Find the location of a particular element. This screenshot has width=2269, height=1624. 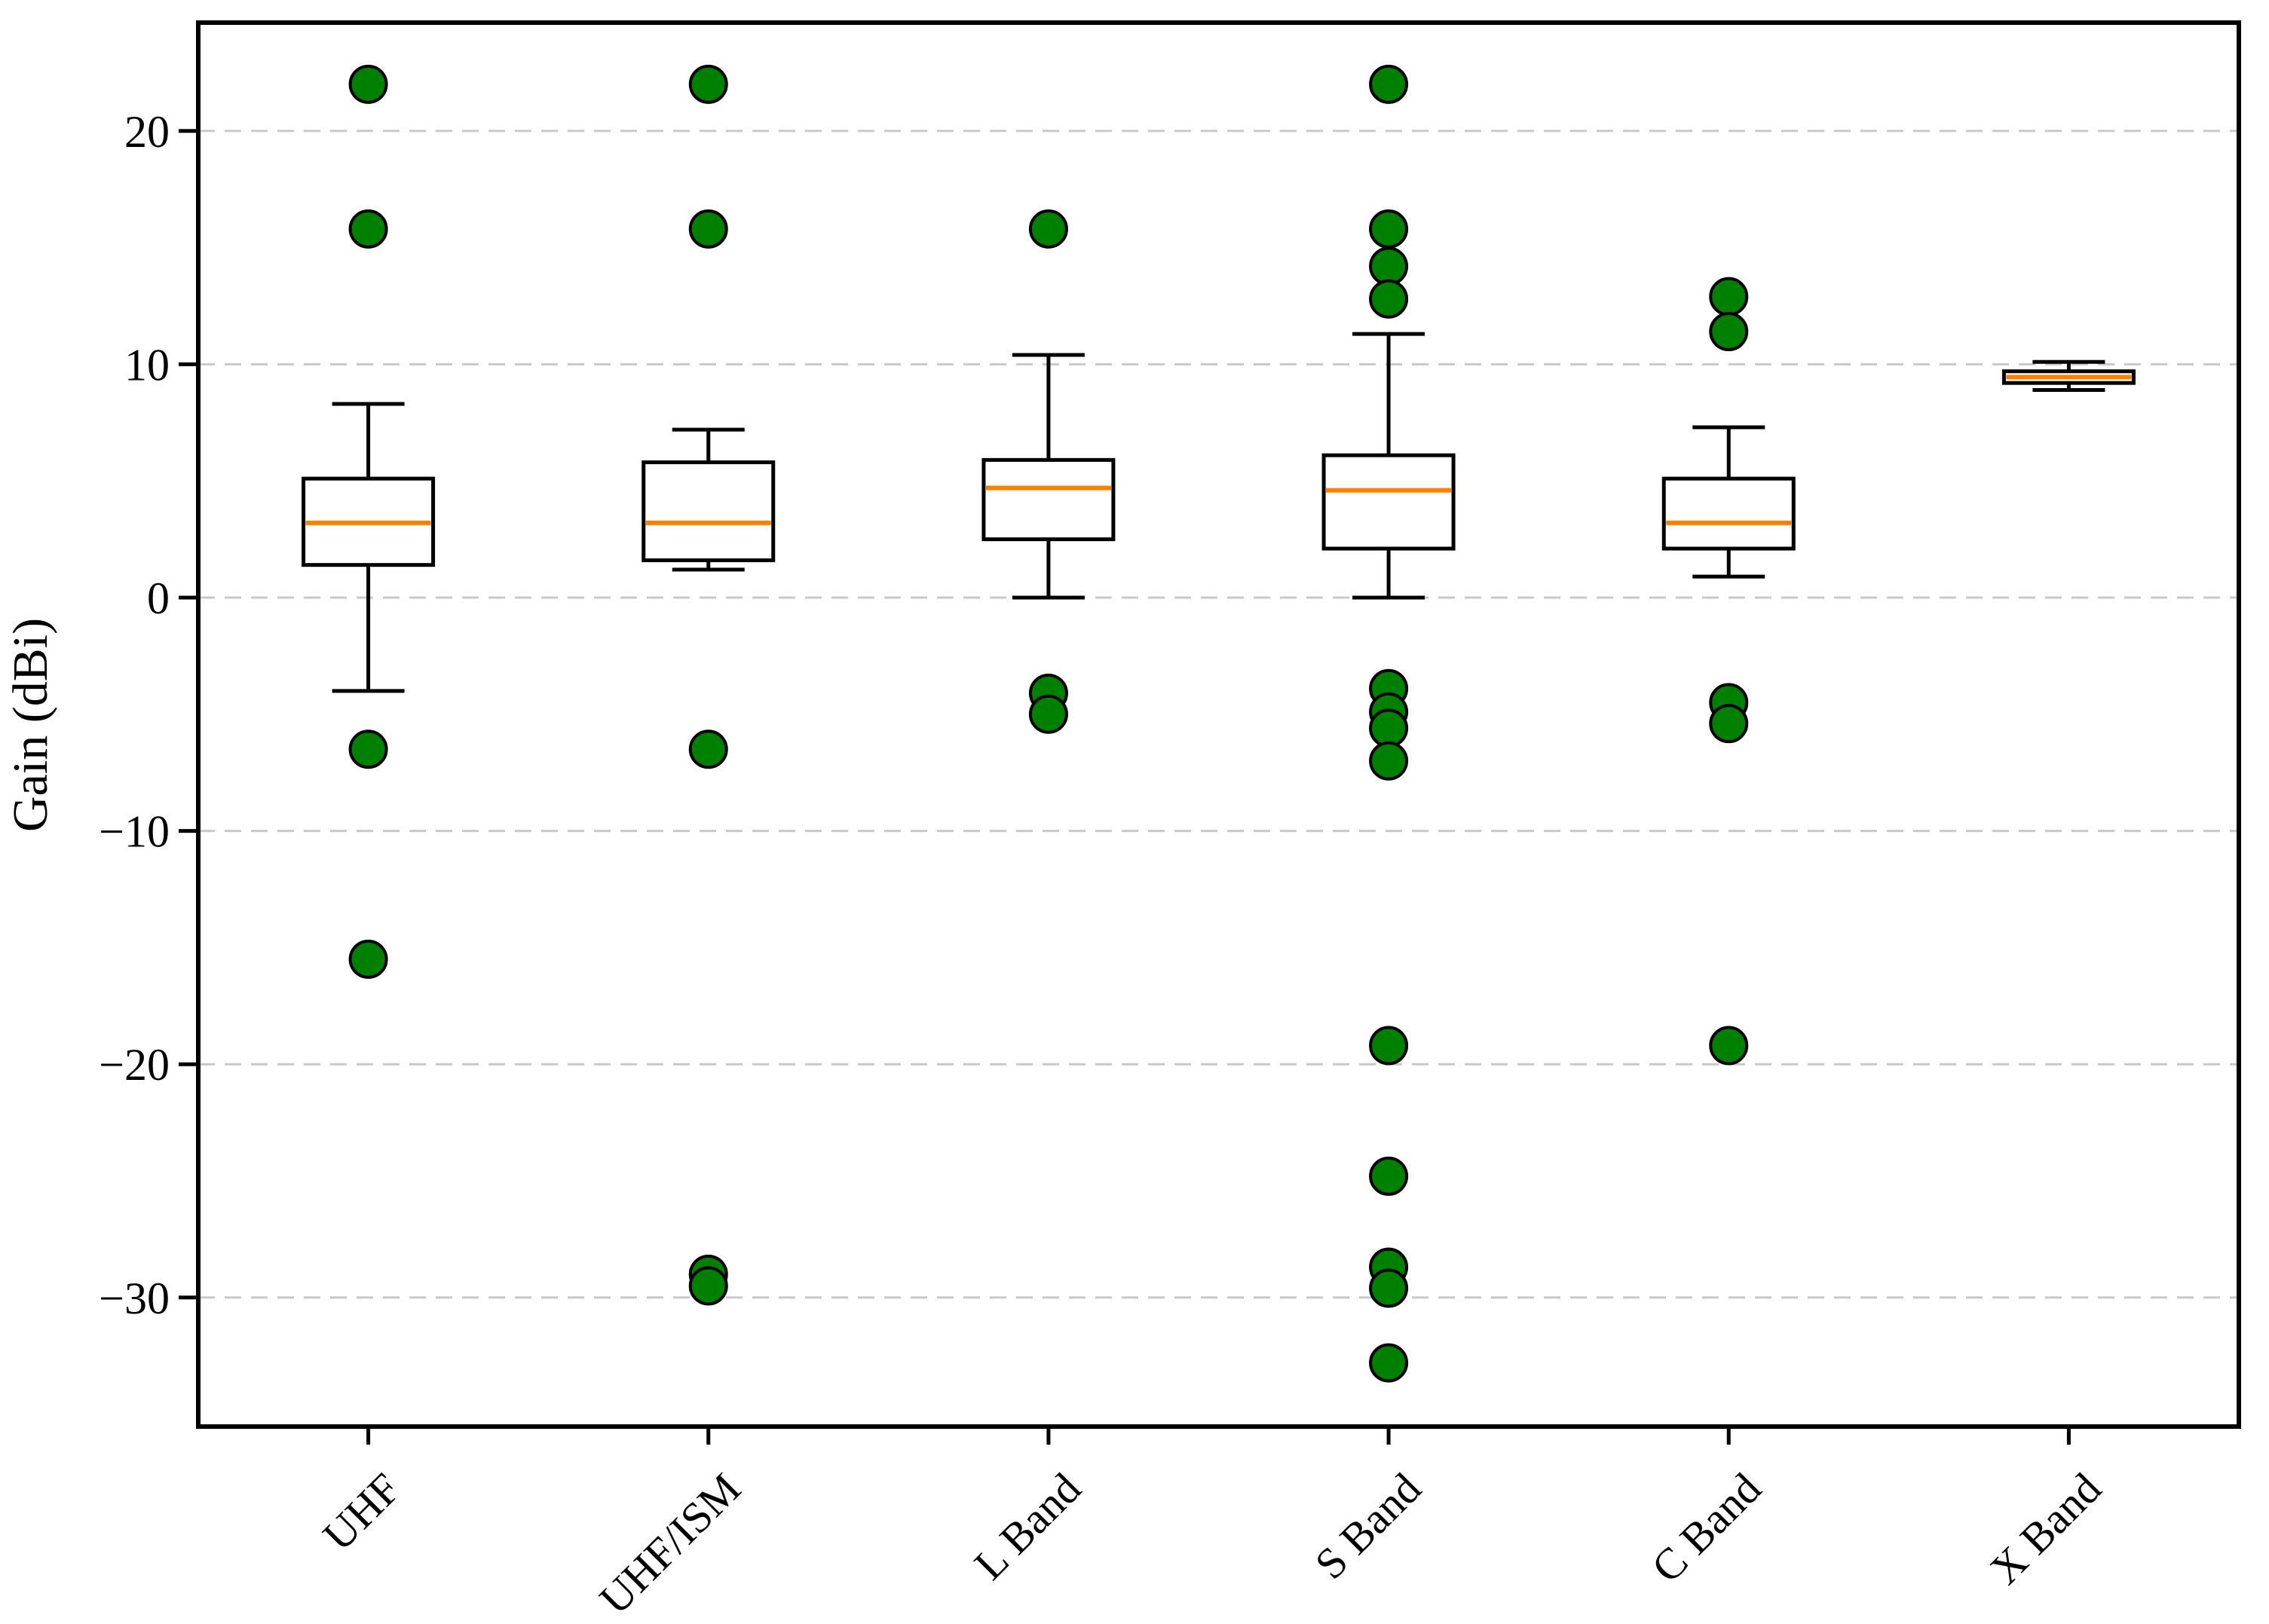

y-tick-label: −30 is located at coordinates (134, 1299).